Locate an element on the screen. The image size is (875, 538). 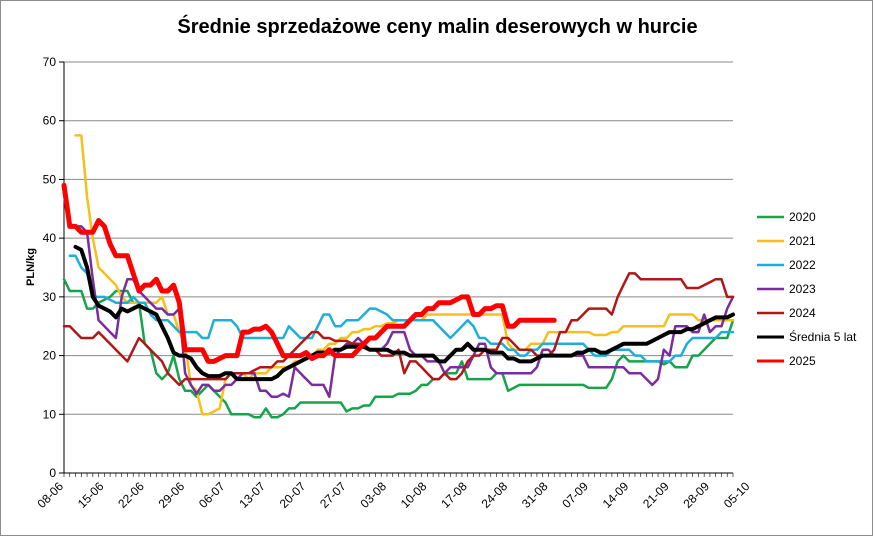
x-tick-label: 31-08 is located at coordinates (535, 495).